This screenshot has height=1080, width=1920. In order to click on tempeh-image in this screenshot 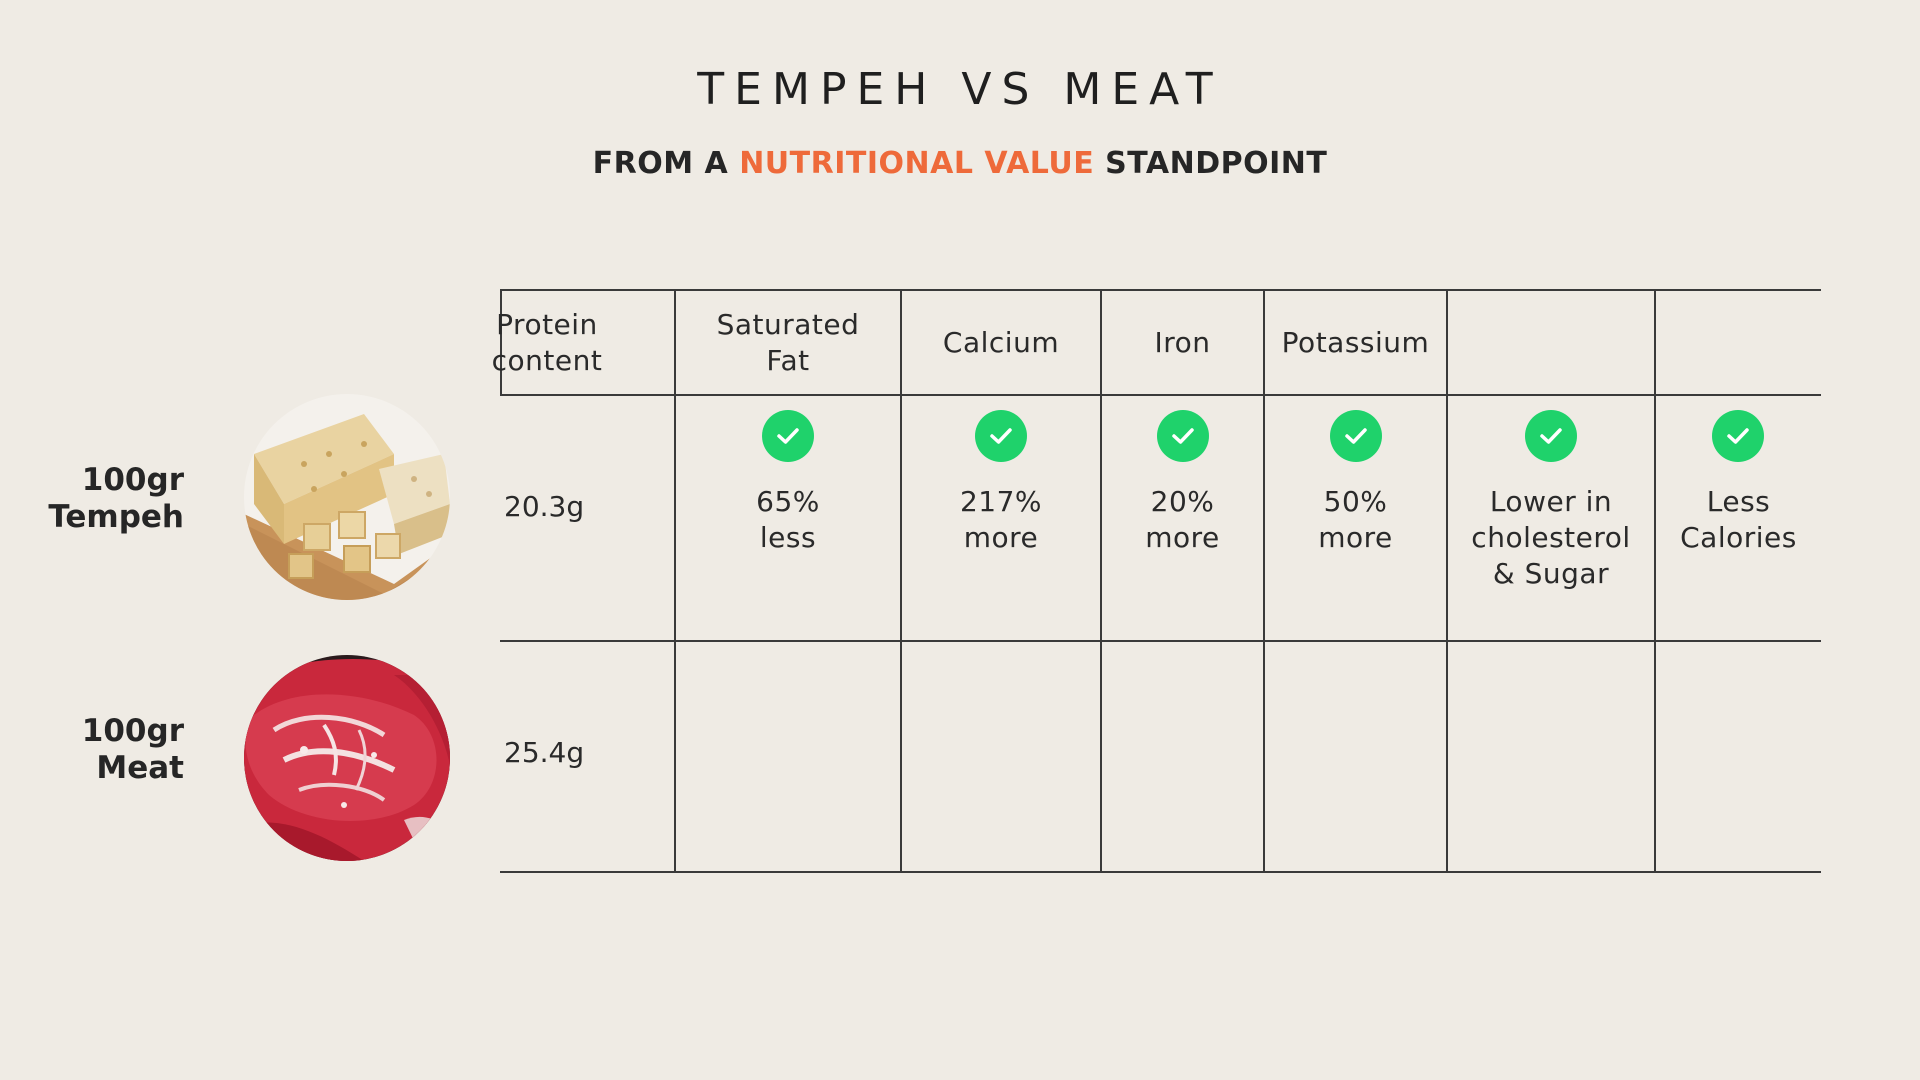, I will do `click(347, 497)`.